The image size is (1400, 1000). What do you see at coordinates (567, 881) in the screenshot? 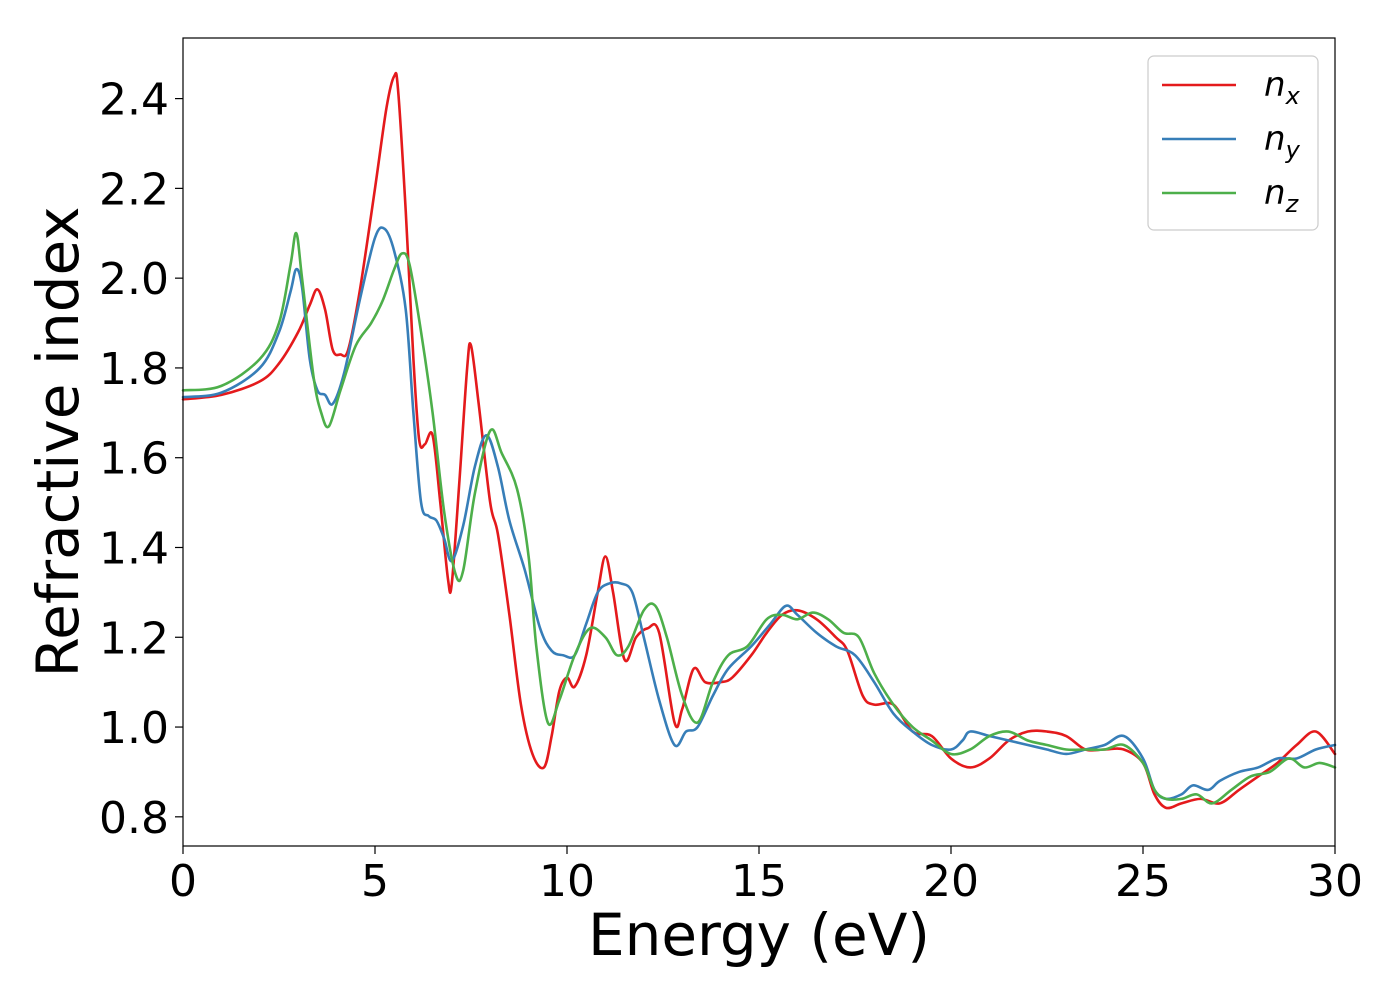
I see `x-tick-label: 10` at bounding box center [567, 881].